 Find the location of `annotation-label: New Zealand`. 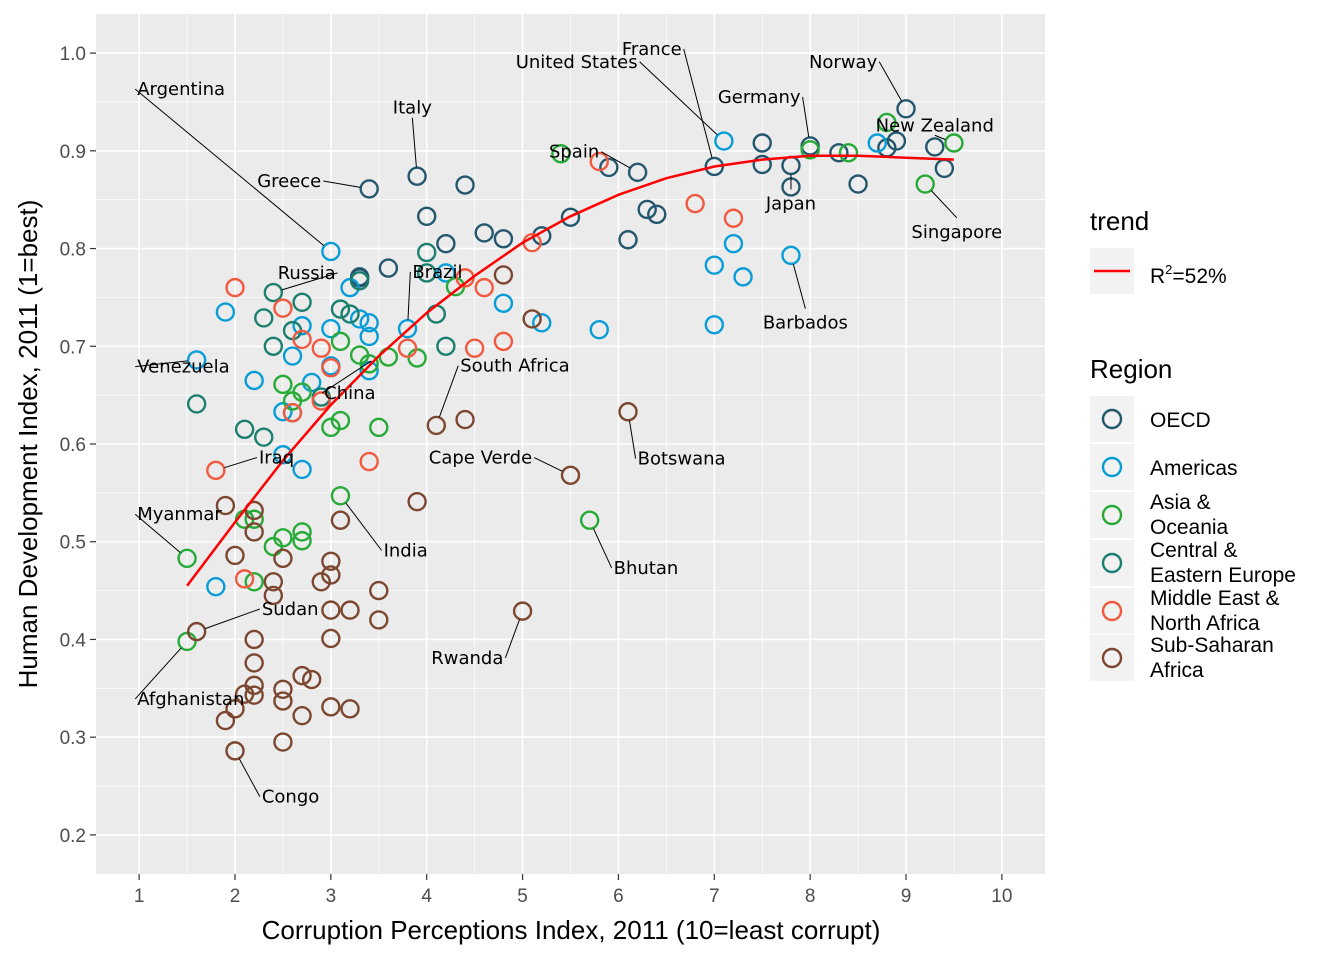

annotation-label: New Zealand is located at coordinates (935, 125).